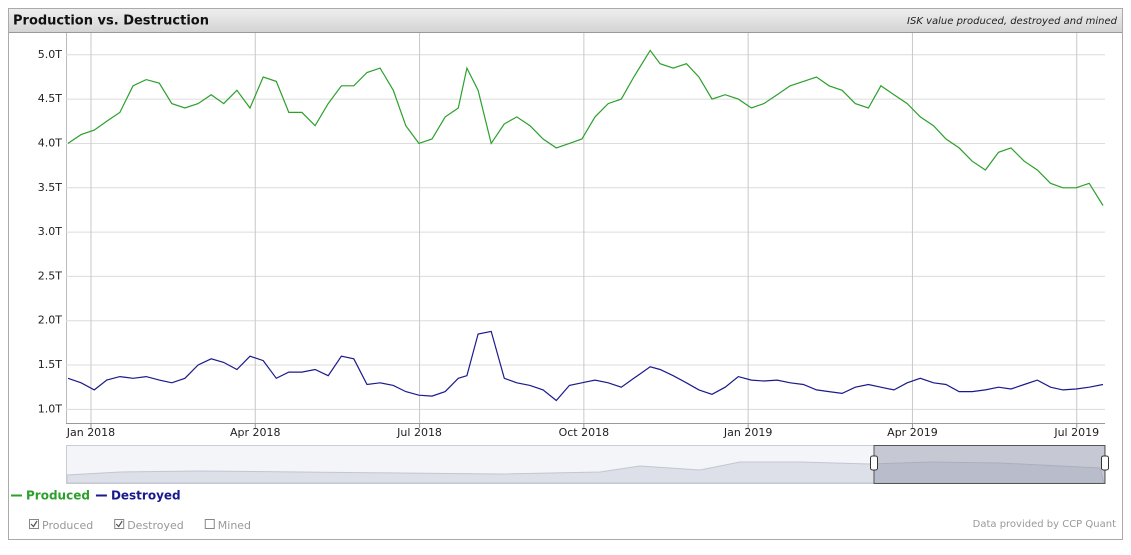 This screenshot has width=1131, height=555. I want to click on y-tick-label: 3.0T, so click(50, 231).